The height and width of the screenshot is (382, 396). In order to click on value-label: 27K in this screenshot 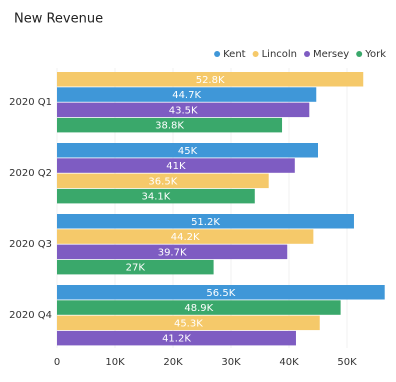, I will do `click(136, 268)`.